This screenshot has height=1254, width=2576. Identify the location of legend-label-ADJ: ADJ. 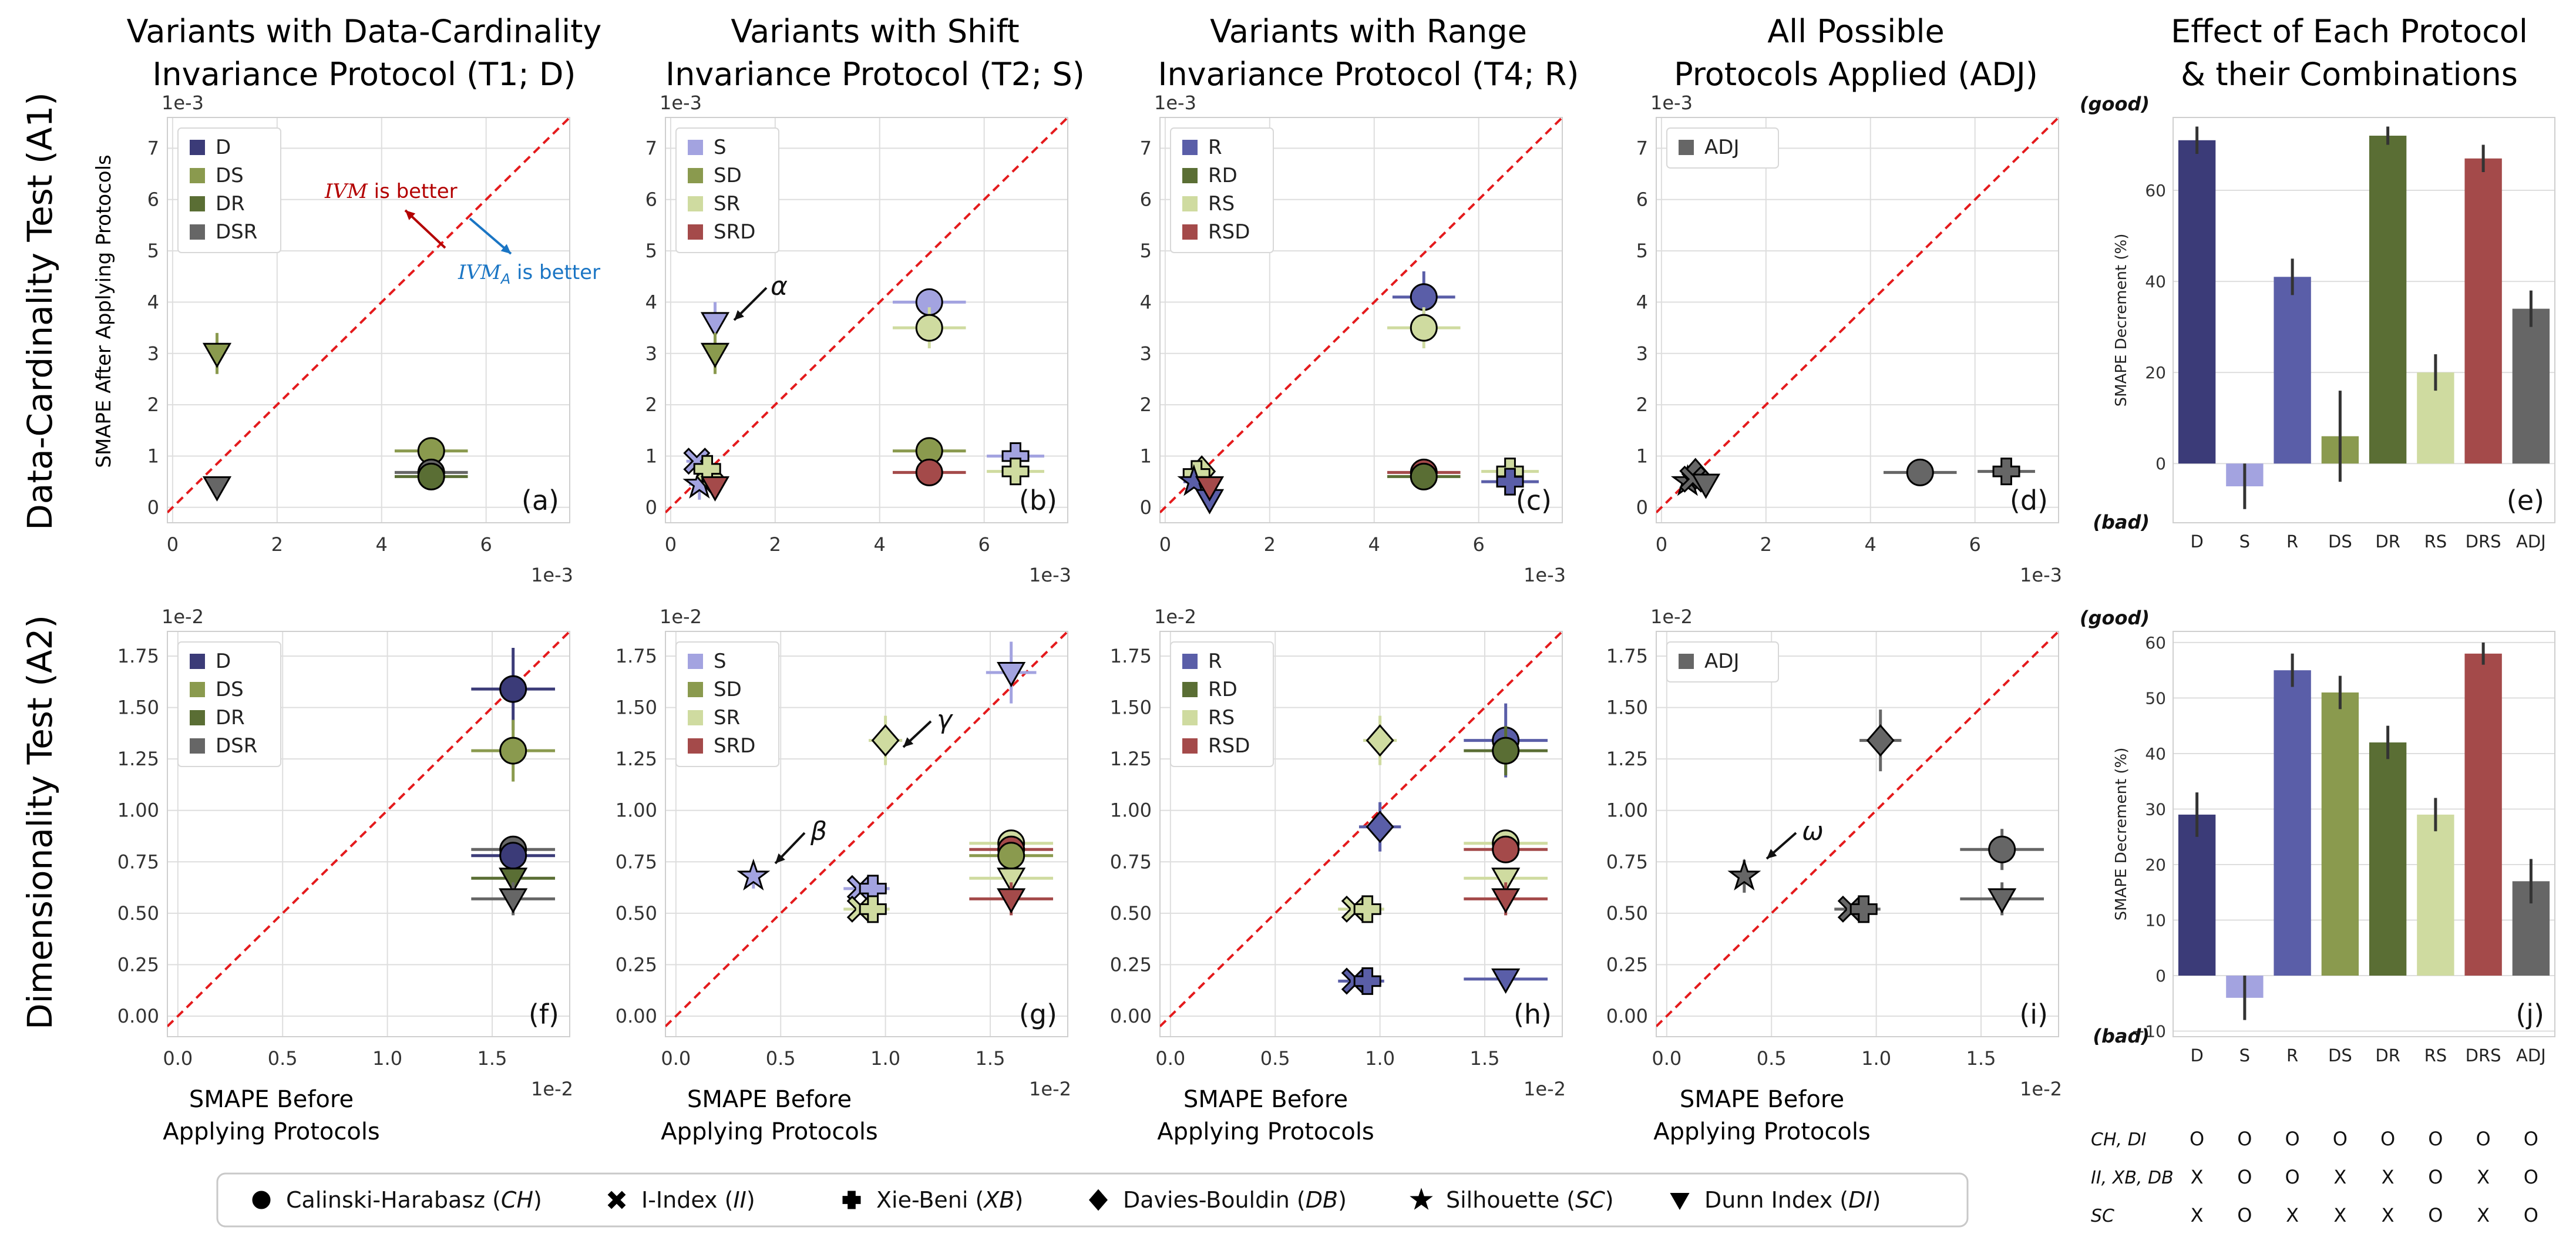
(1721, 661).